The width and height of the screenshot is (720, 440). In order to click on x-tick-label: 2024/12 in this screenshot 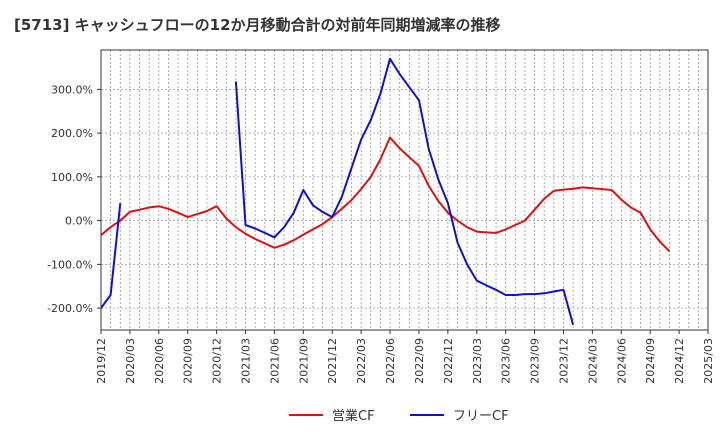, I will do `click(679, 361)`.